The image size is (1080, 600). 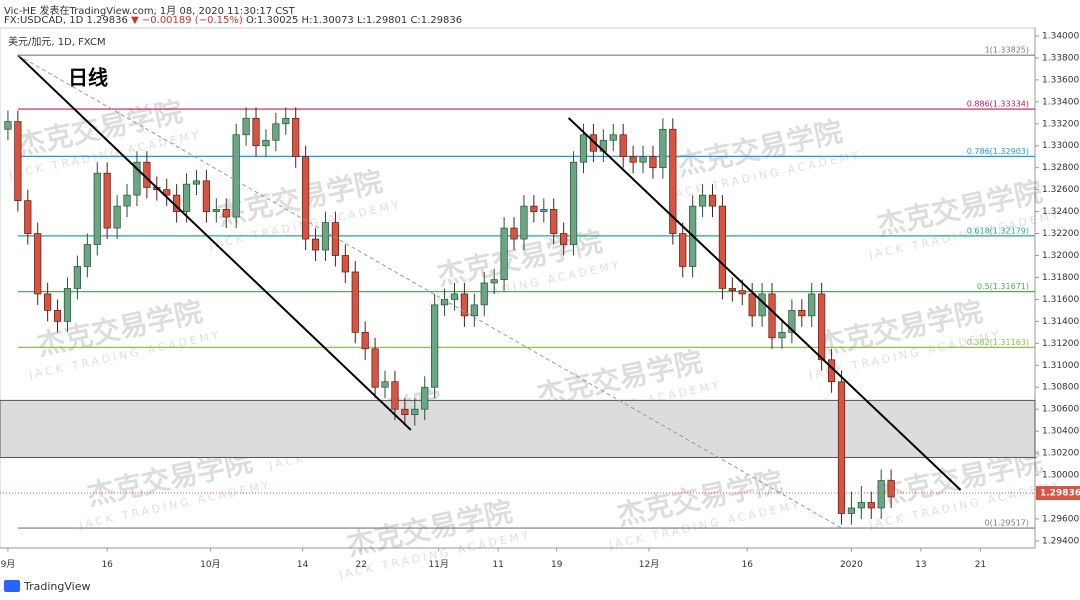 What do you see at coordinates (1060, 190) in the screenshot?
I see `y-tick-label: 1.32600` at bounding box center [1060, 190].